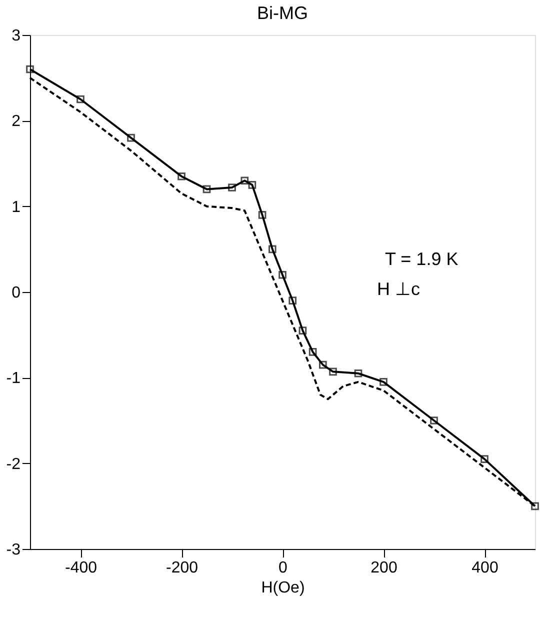 Image resolution: width=555 pixels, height=639 pixels. Describe the element at coordinates (16, 36) in the screenshot. I see `y-tick-label: 3` at that location.